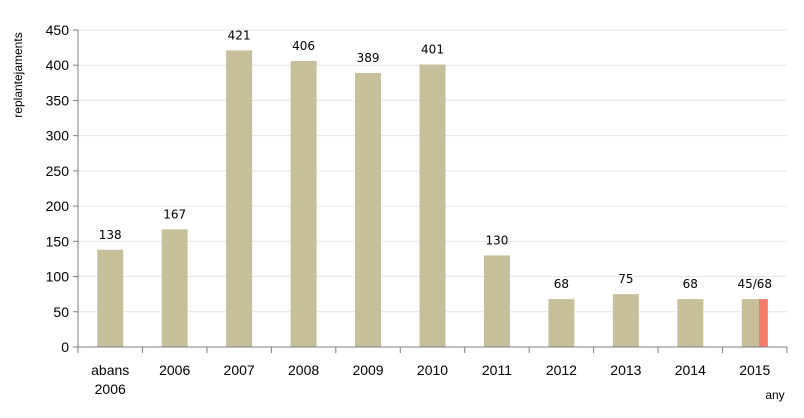  What do you see at coordinates (239, 35) in the screenshot?
I see `data-label: 421` at bounding box center [239, 35].